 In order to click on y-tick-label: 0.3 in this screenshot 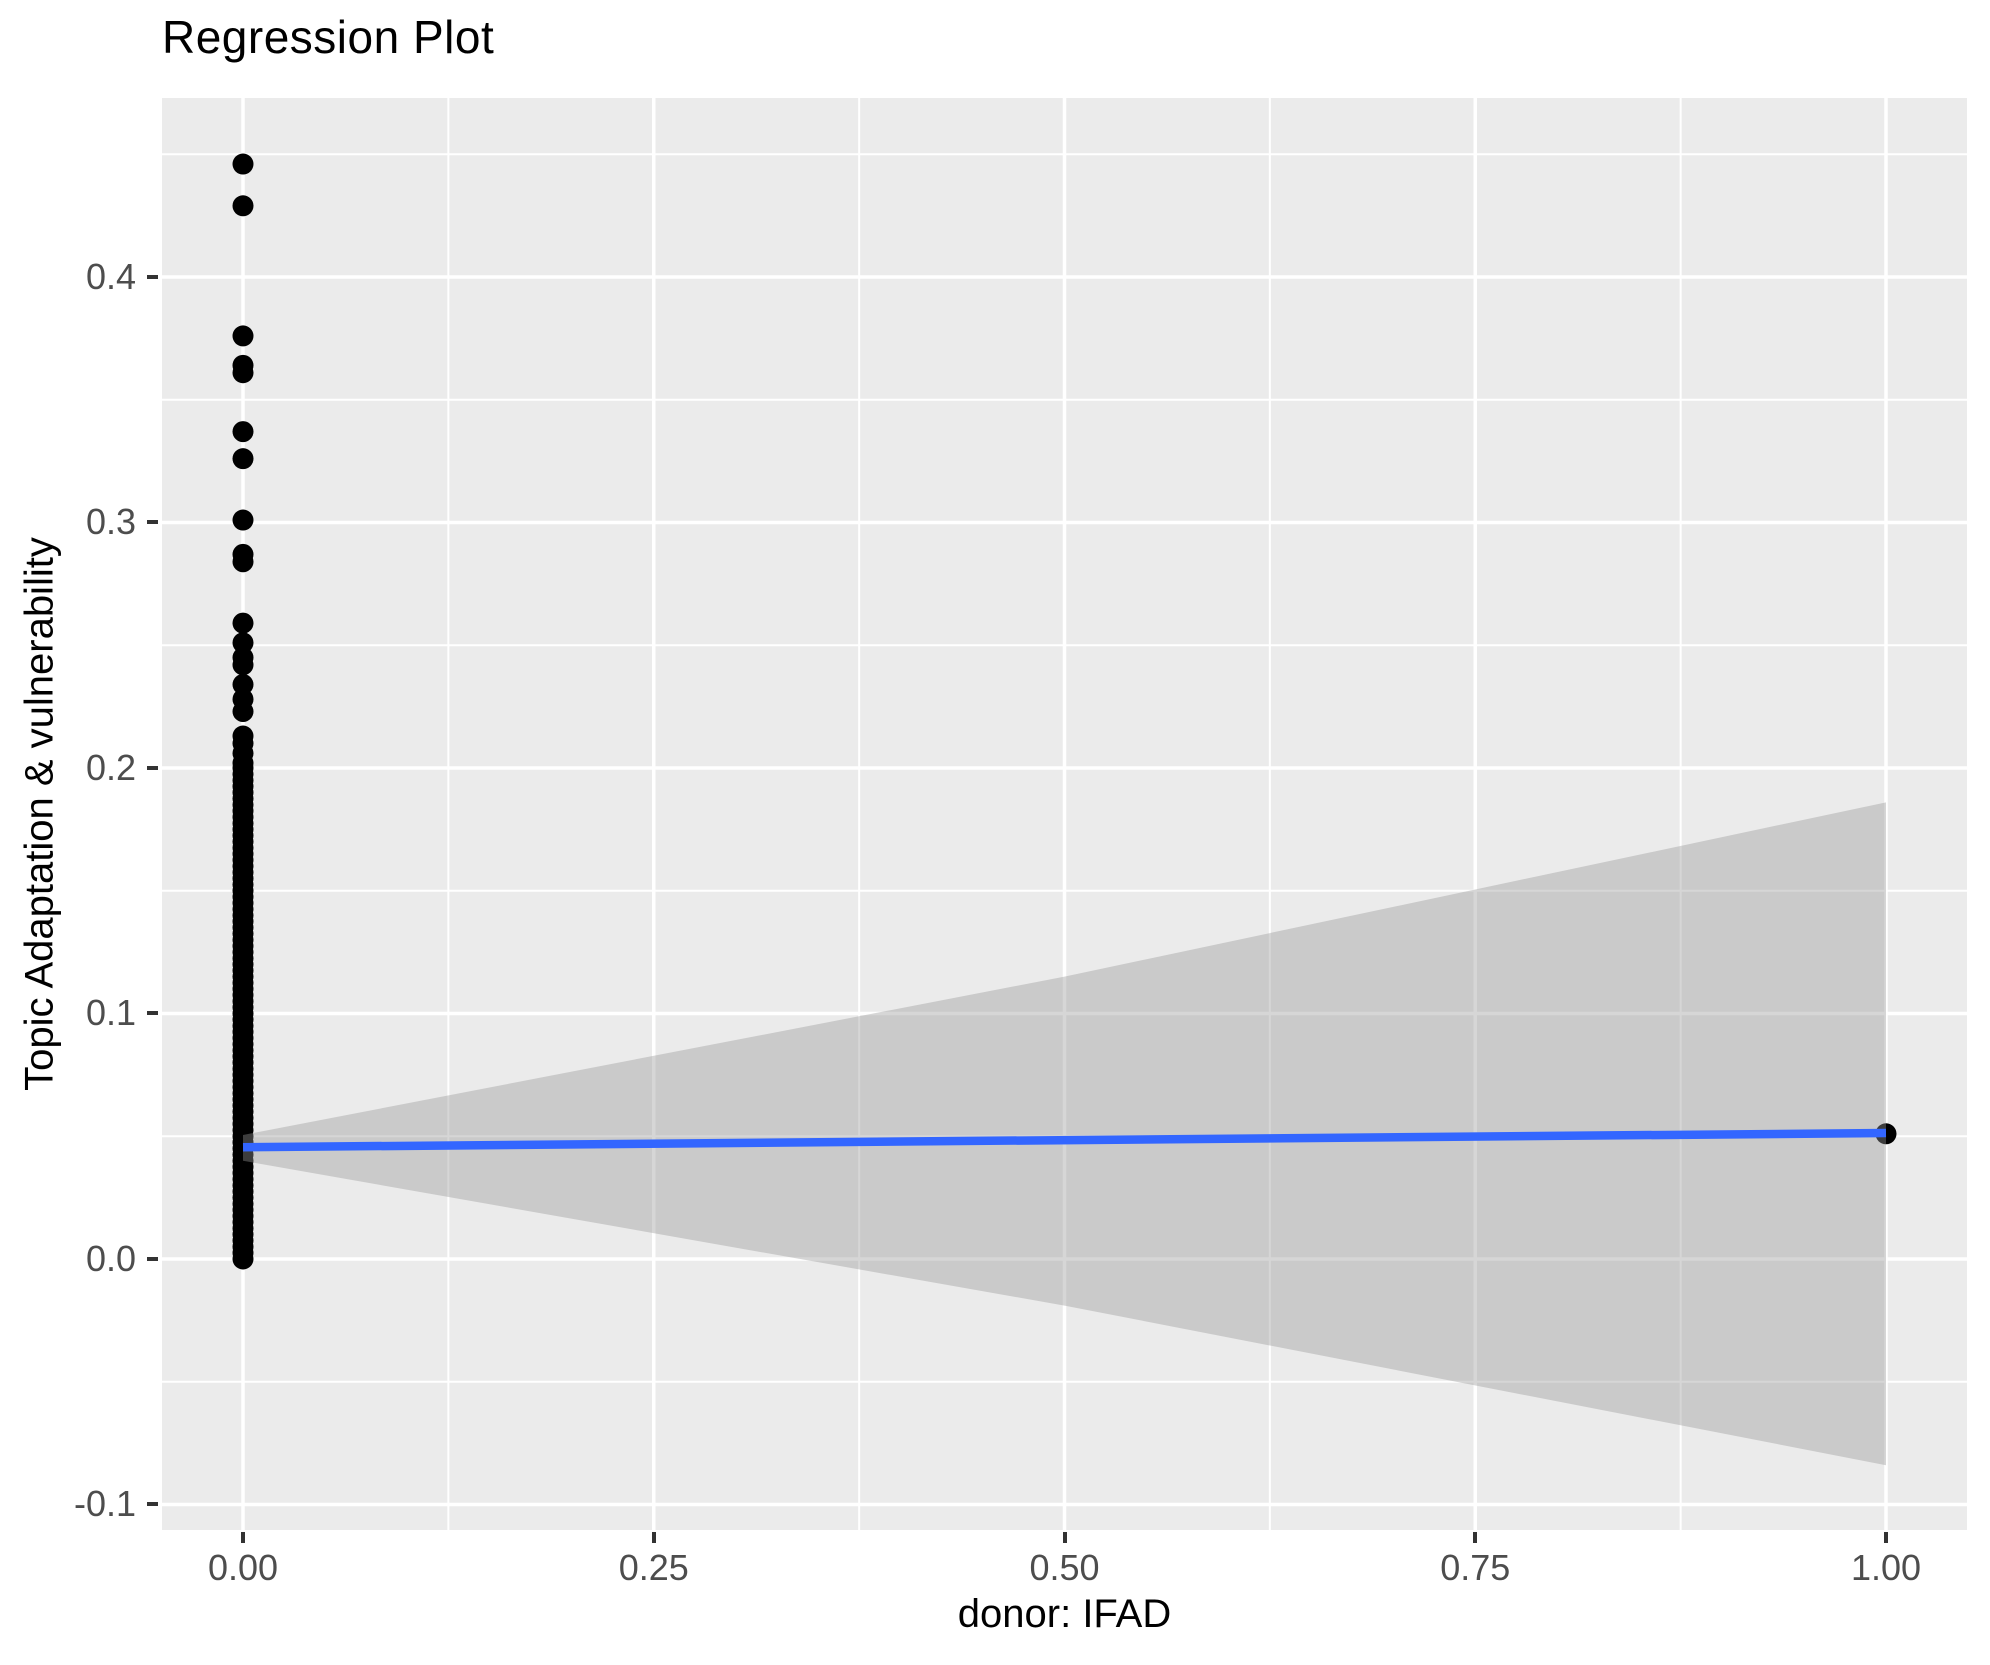, I will do `click(110, 522)`.